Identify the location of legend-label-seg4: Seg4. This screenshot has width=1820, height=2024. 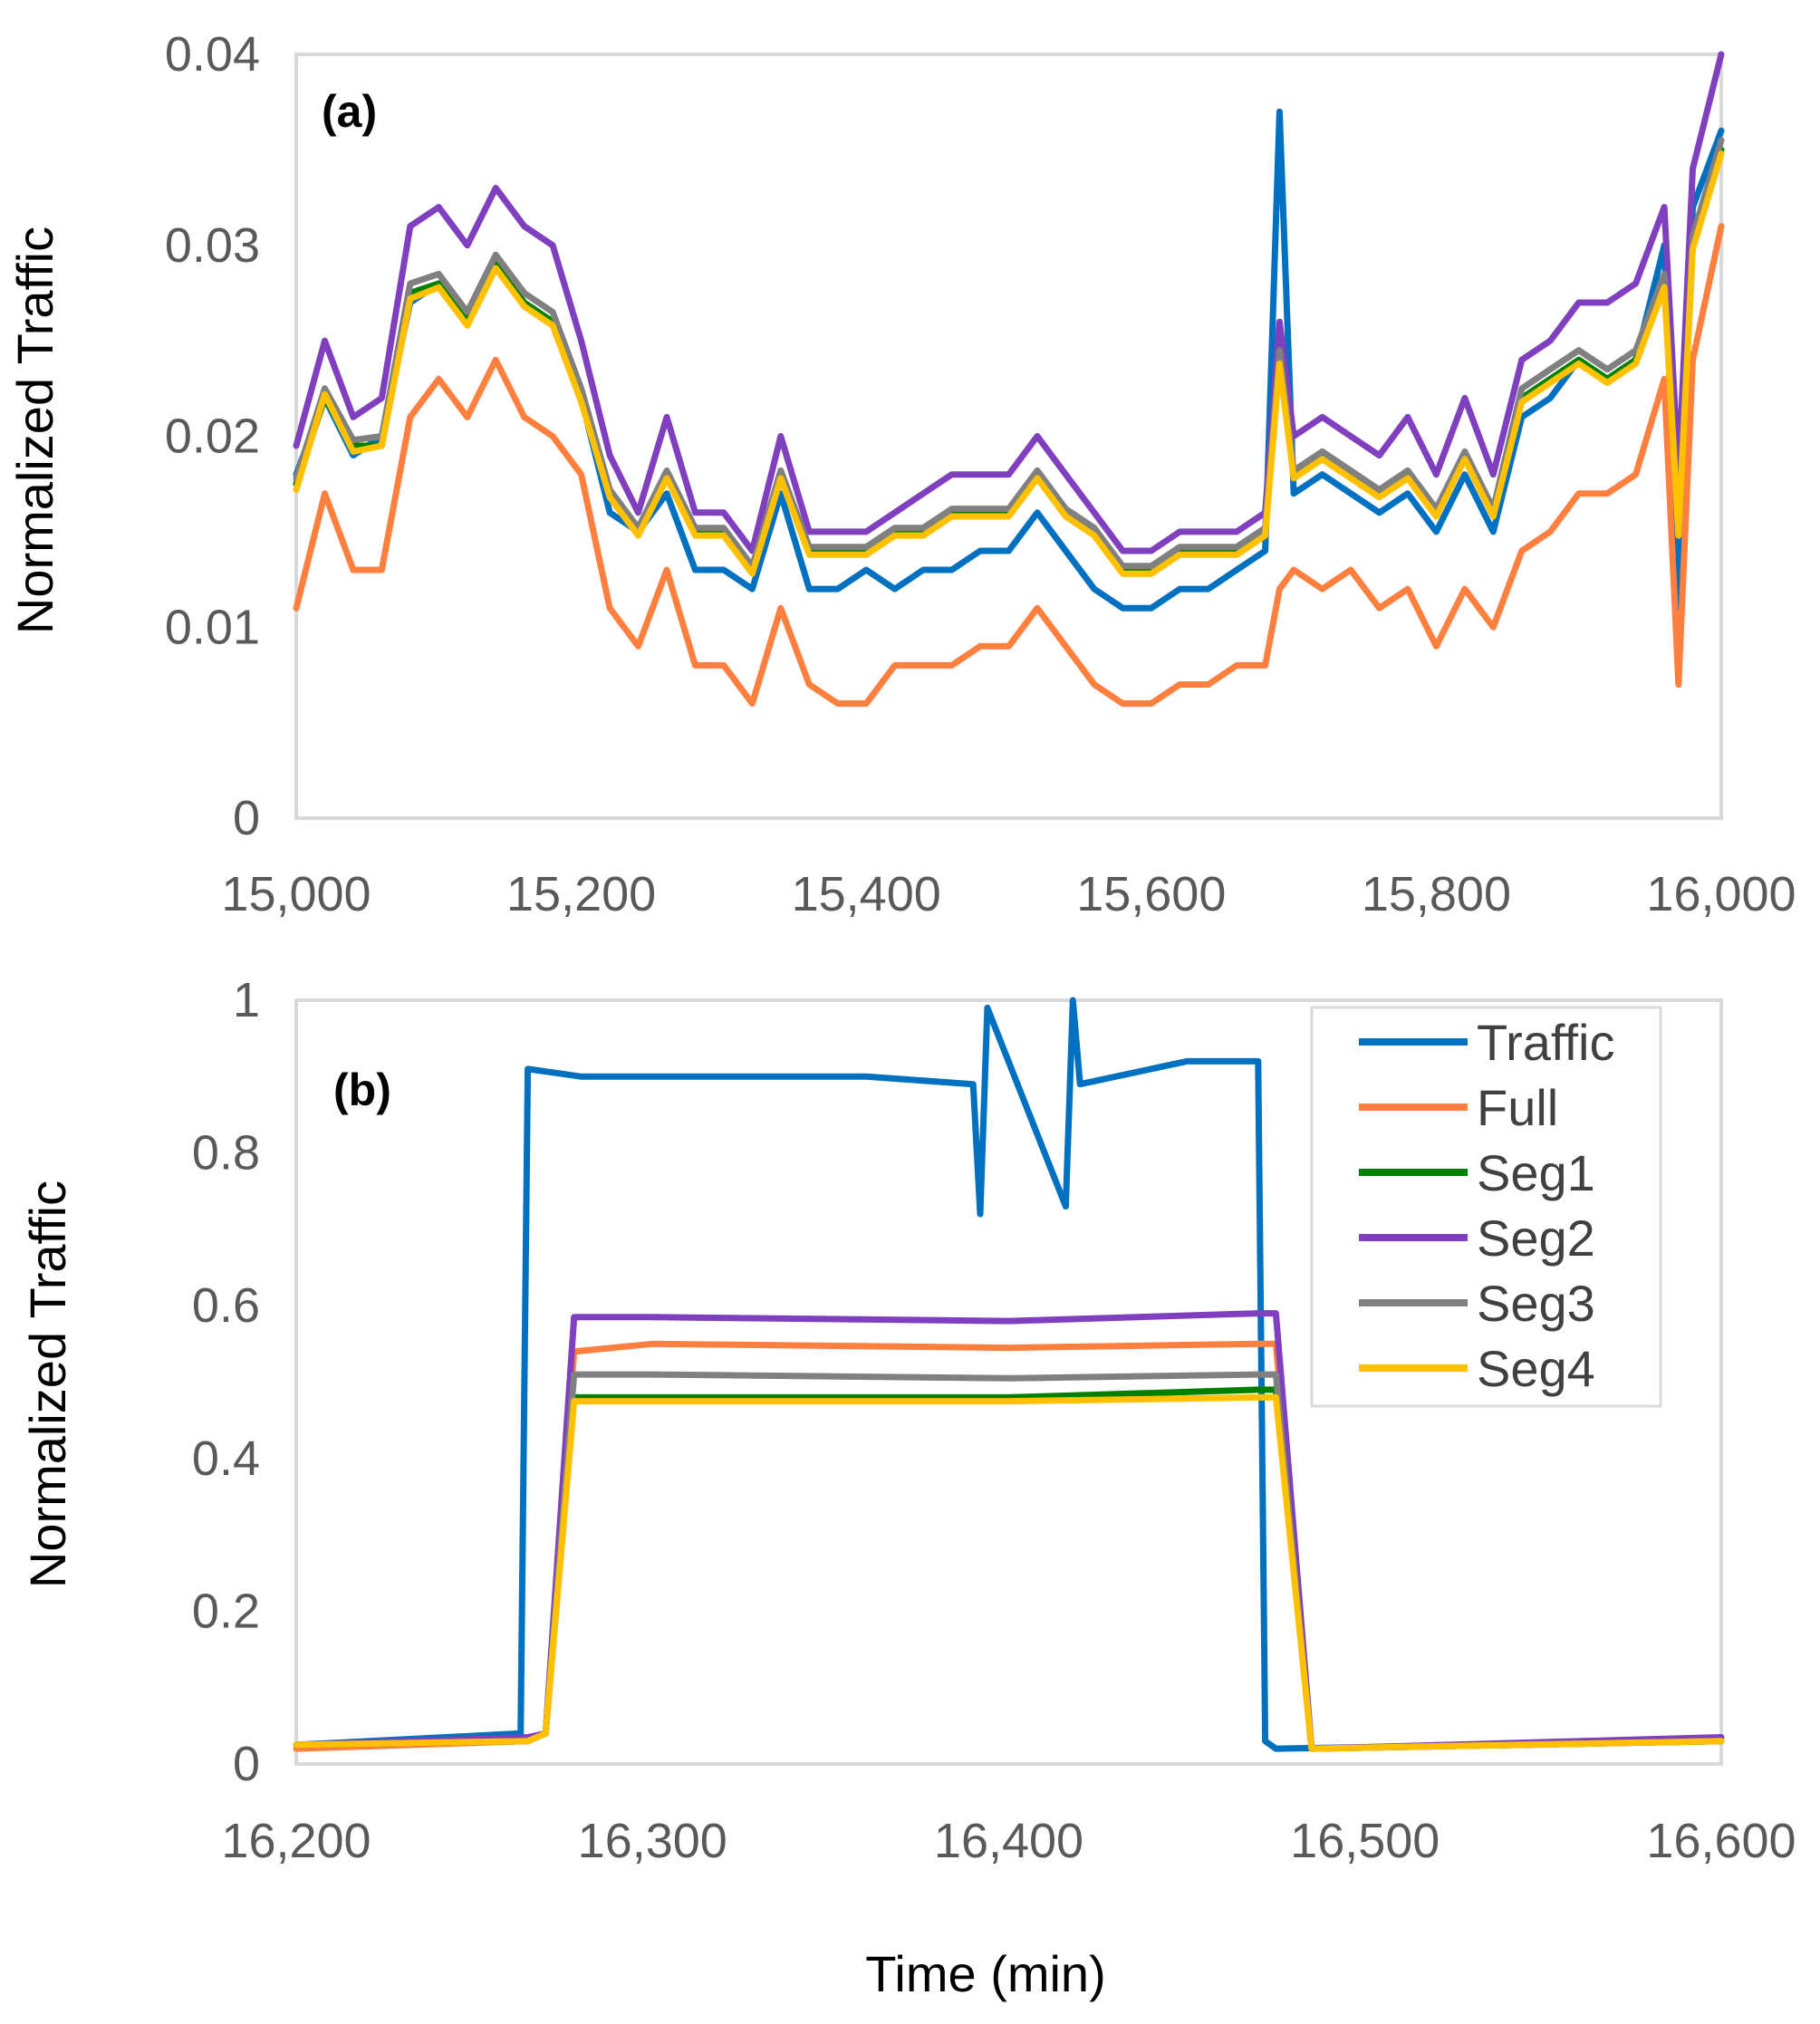
(1536, 1368).